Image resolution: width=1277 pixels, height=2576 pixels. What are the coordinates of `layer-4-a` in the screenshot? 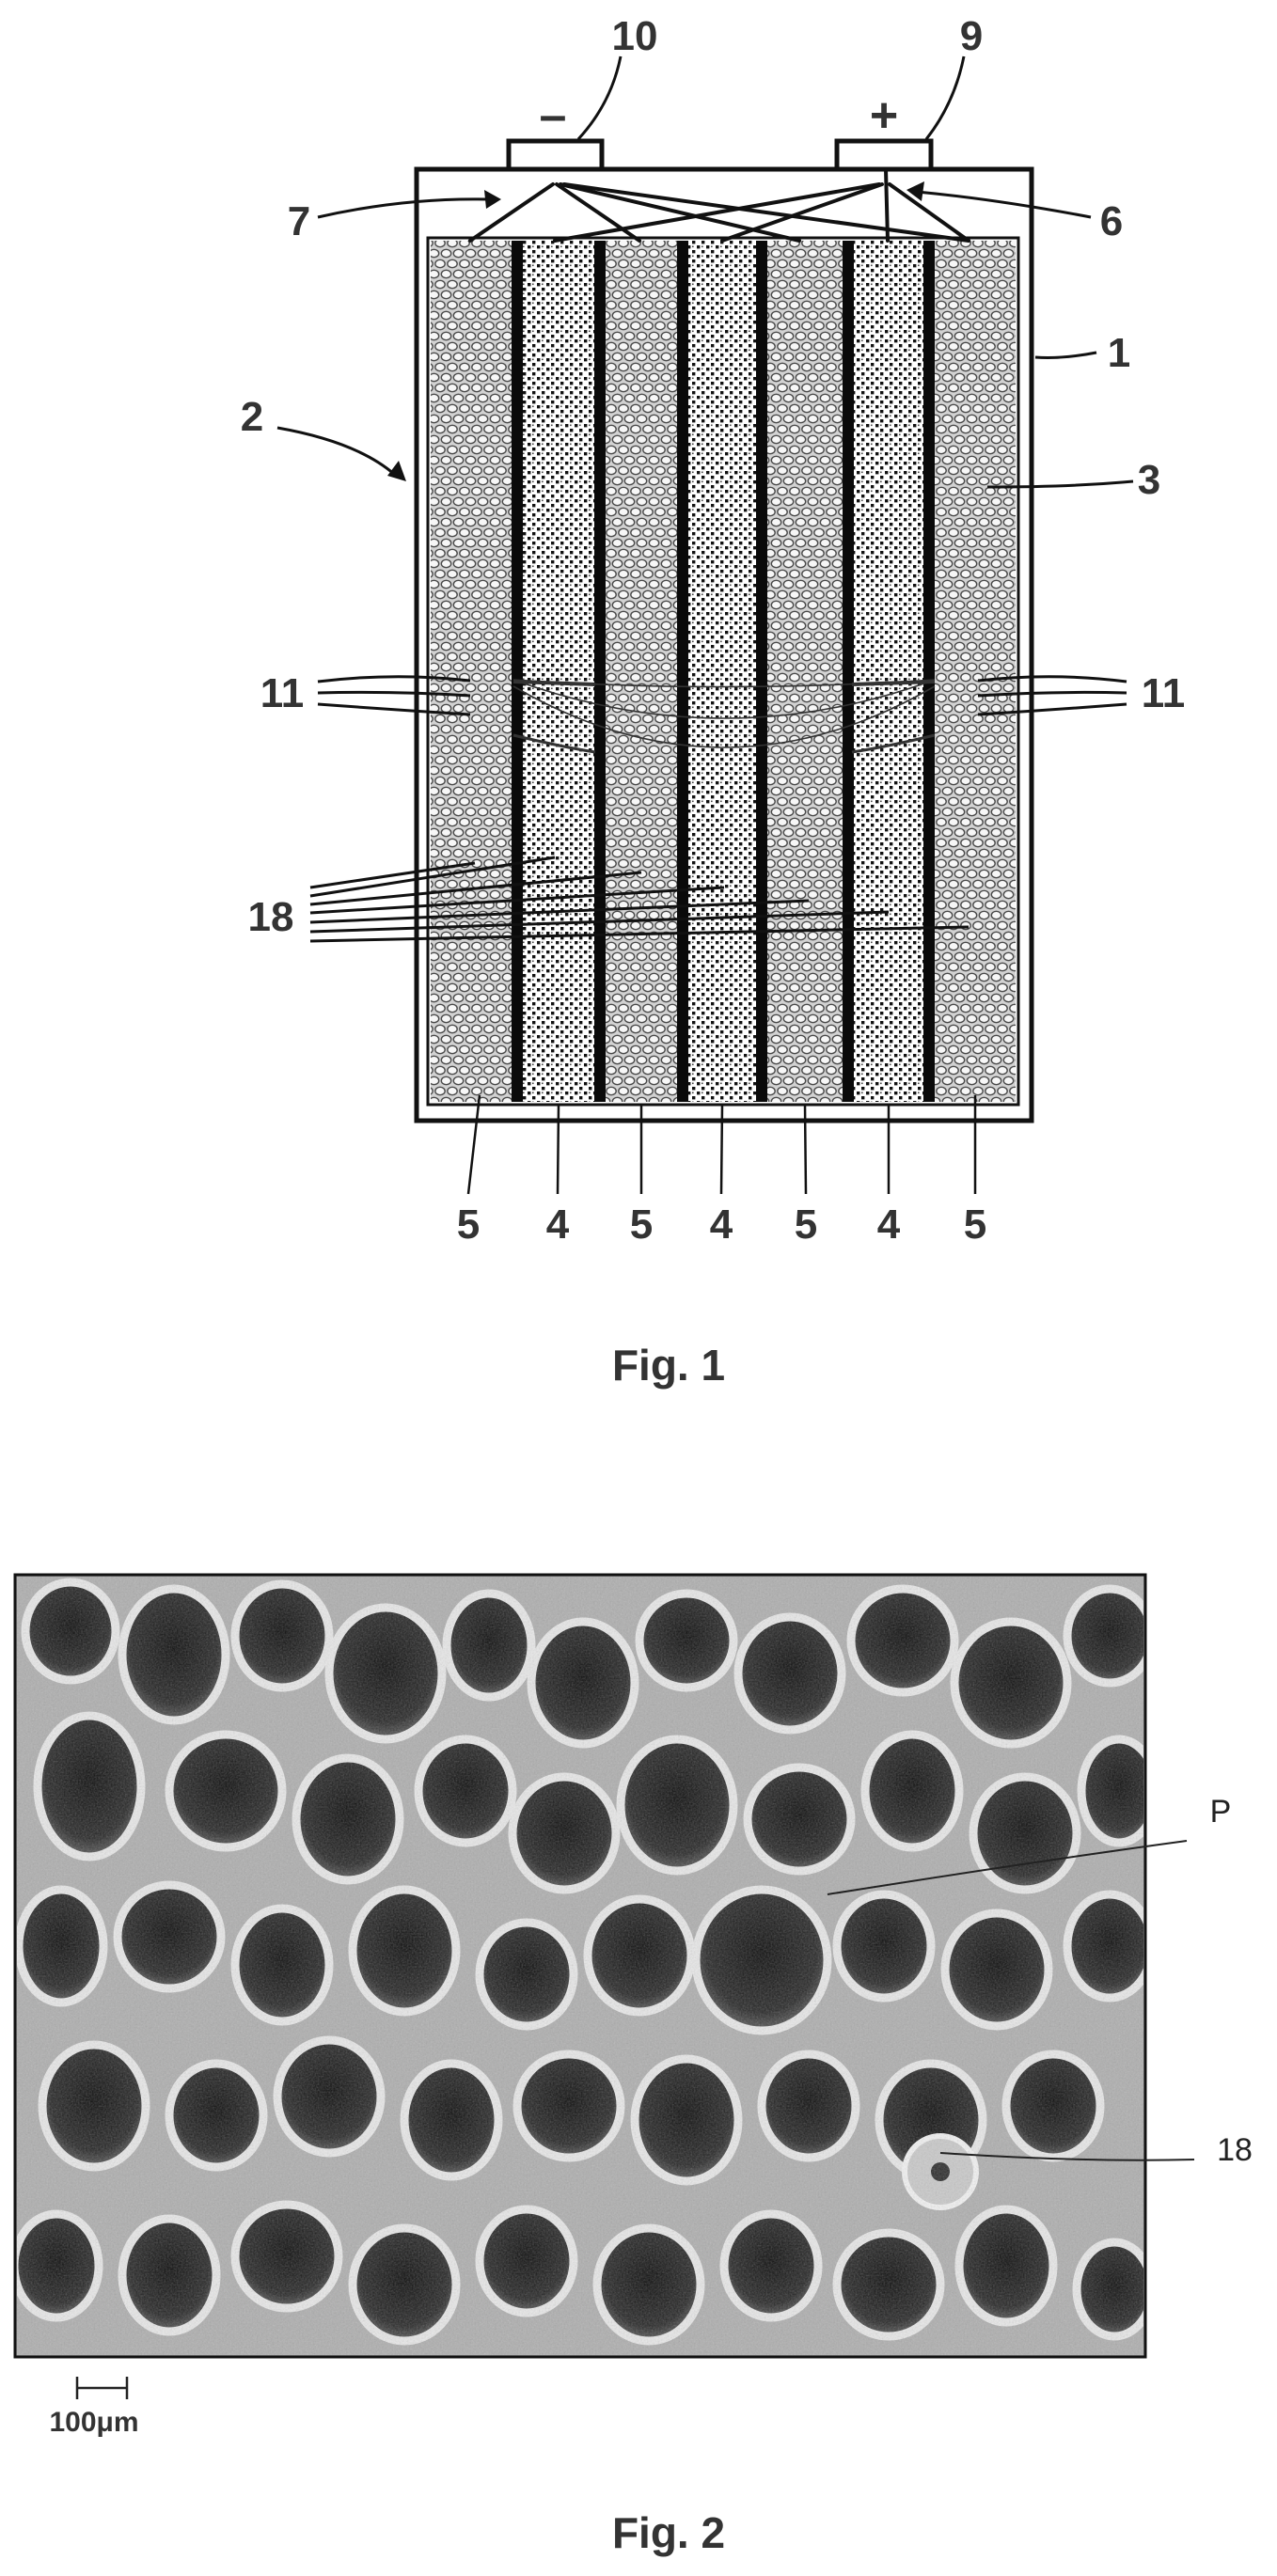 It's located at (558, 671).